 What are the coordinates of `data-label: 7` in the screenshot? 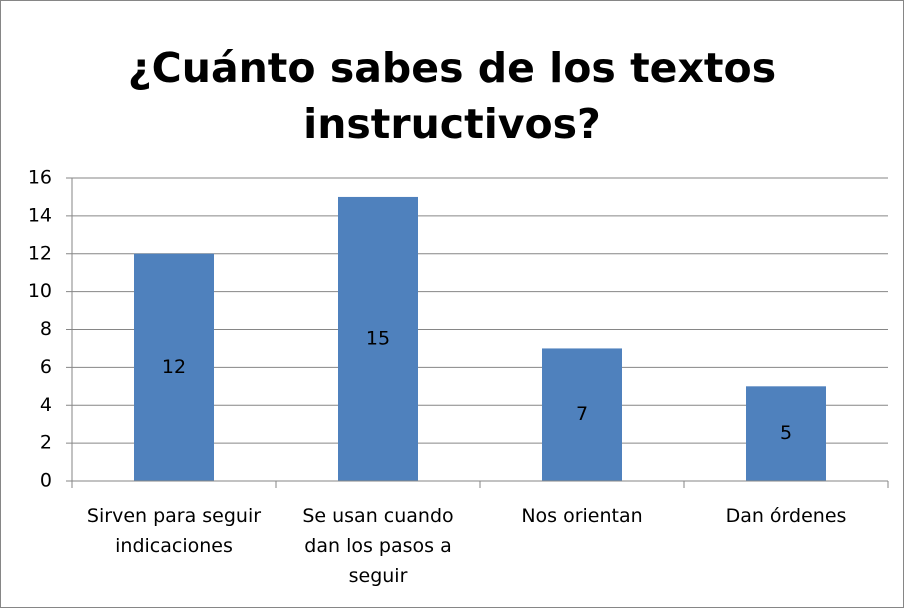 It's located at (582, 414).